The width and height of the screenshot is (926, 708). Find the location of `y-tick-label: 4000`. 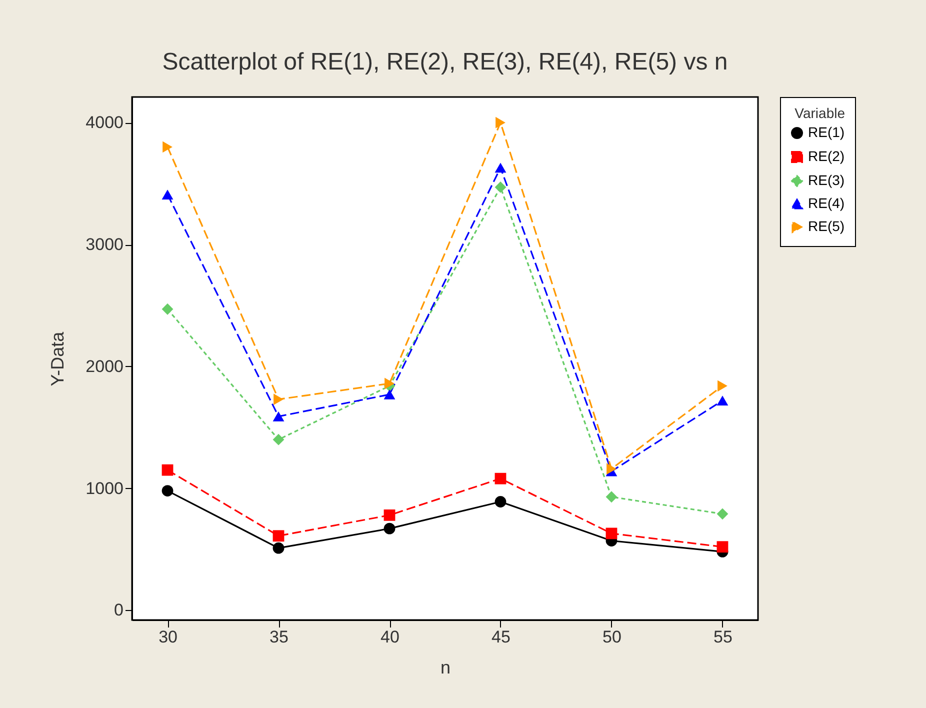

y-tick-label: 4000 is located at coordinates (105, 122).